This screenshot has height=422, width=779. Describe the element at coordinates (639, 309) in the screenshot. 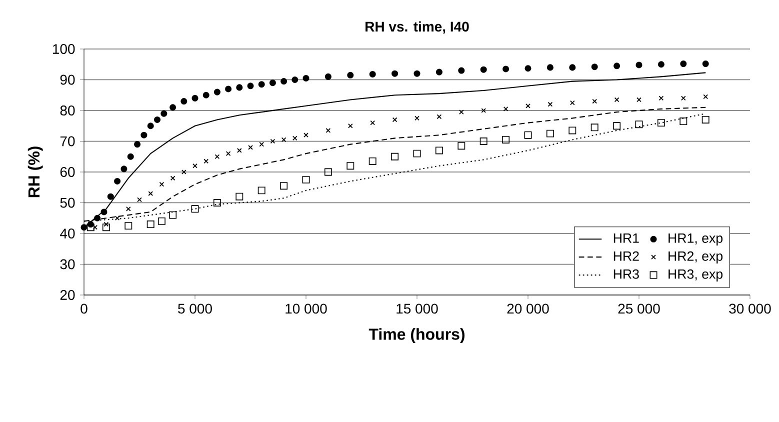

I see `x-tick-label: 25 000` at that location.